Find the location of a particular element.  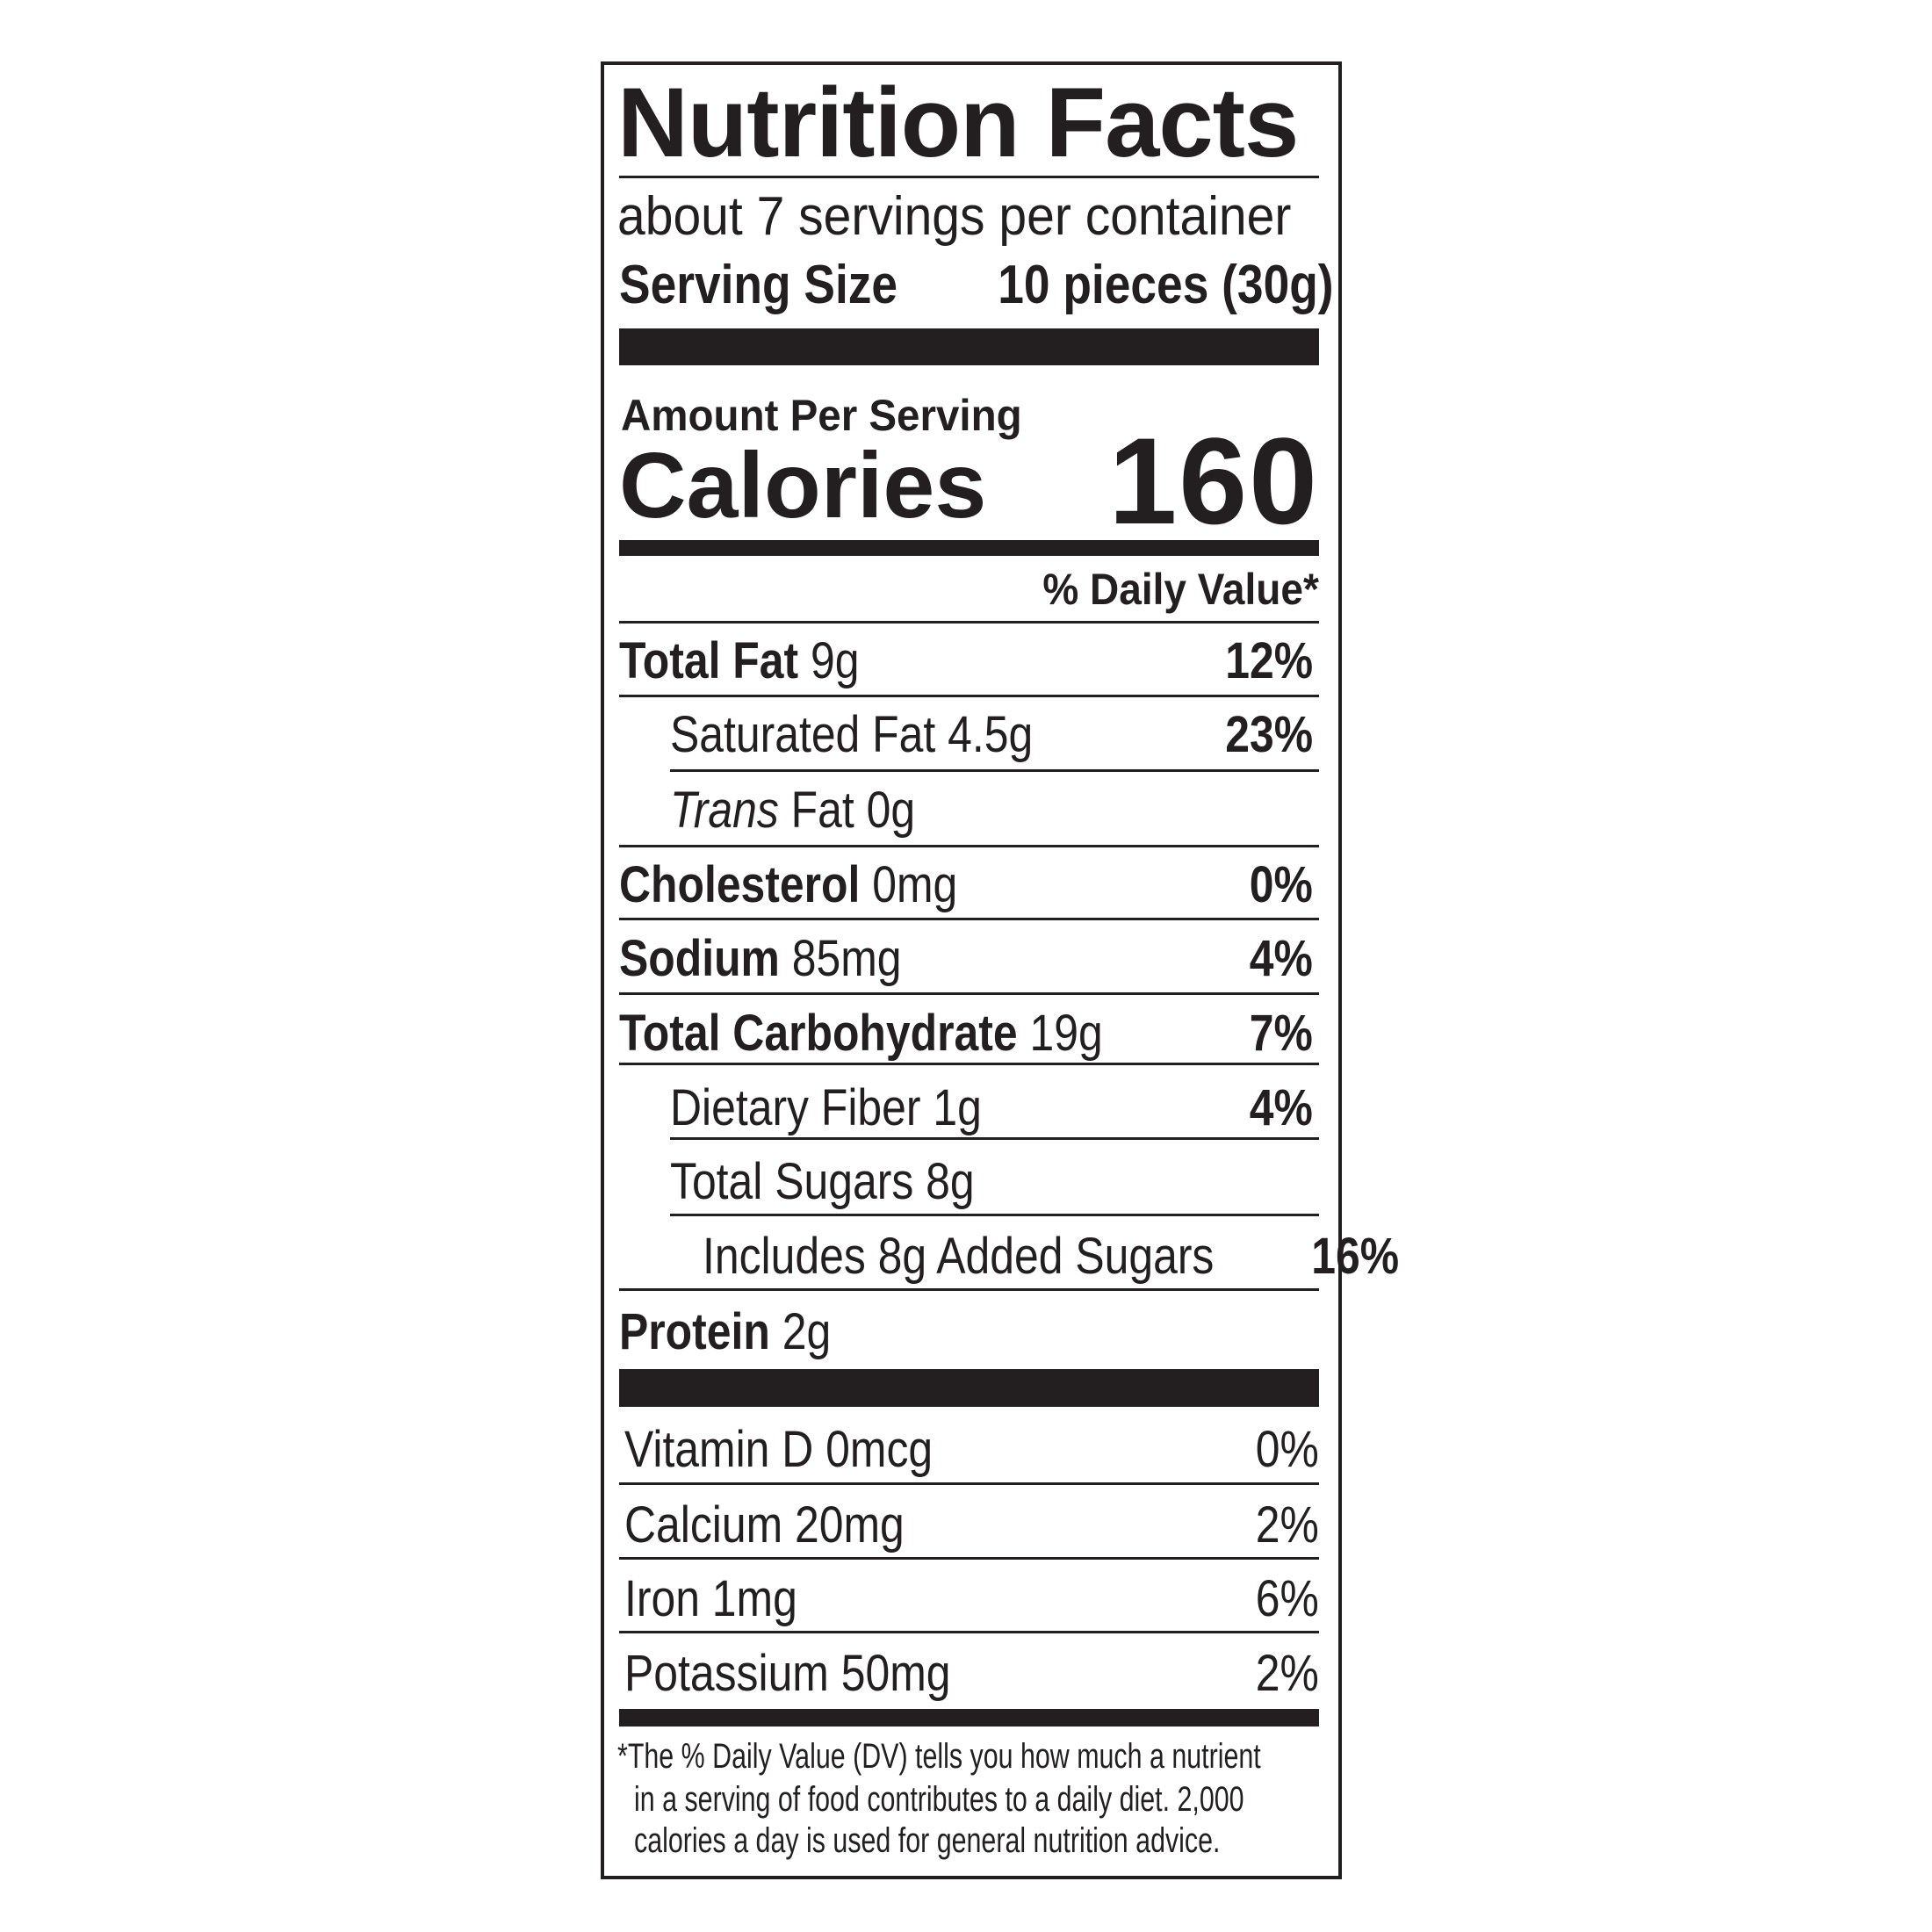

nutrient-amount: 2g is located at coordinates (807, 1331).